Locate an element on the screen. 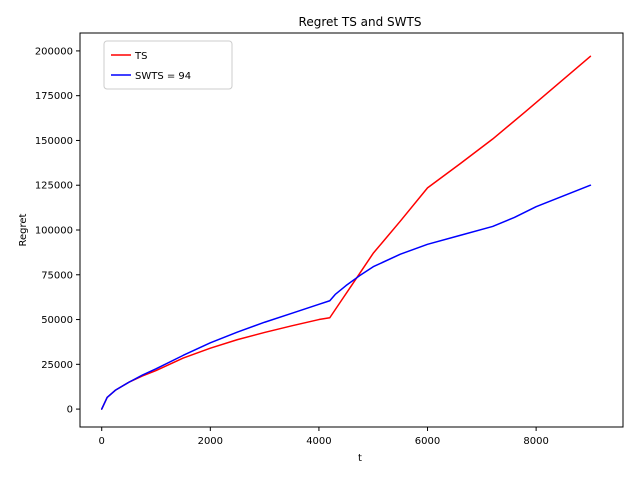  x-axis: 0 2000 4000 6000 8000 is located at coordinates (324, 437).